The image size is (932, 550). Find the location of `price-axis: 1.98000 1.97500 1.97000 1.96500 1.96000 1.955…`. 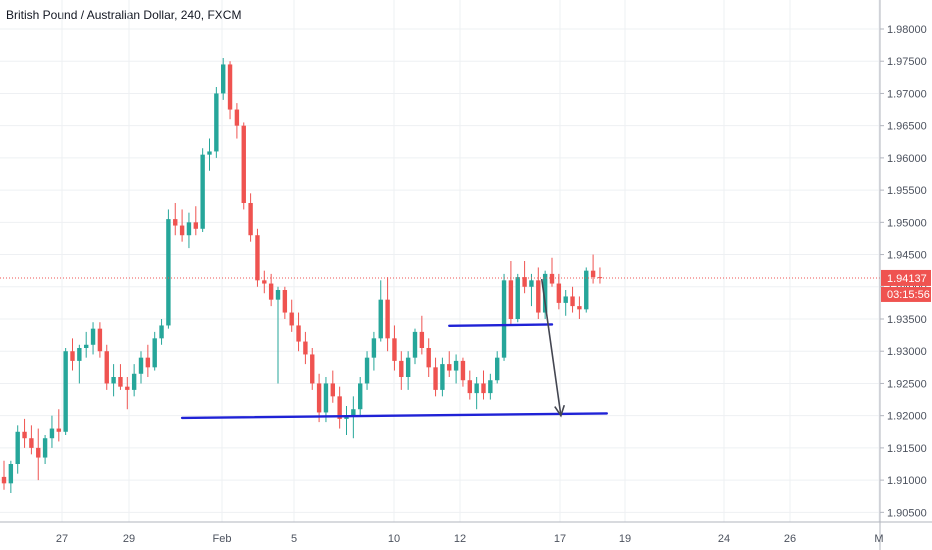

price-axis: 1.98000 1.97500 1.97000 1.96500 1.96000 1.955… is located at coordinates (903, 275).